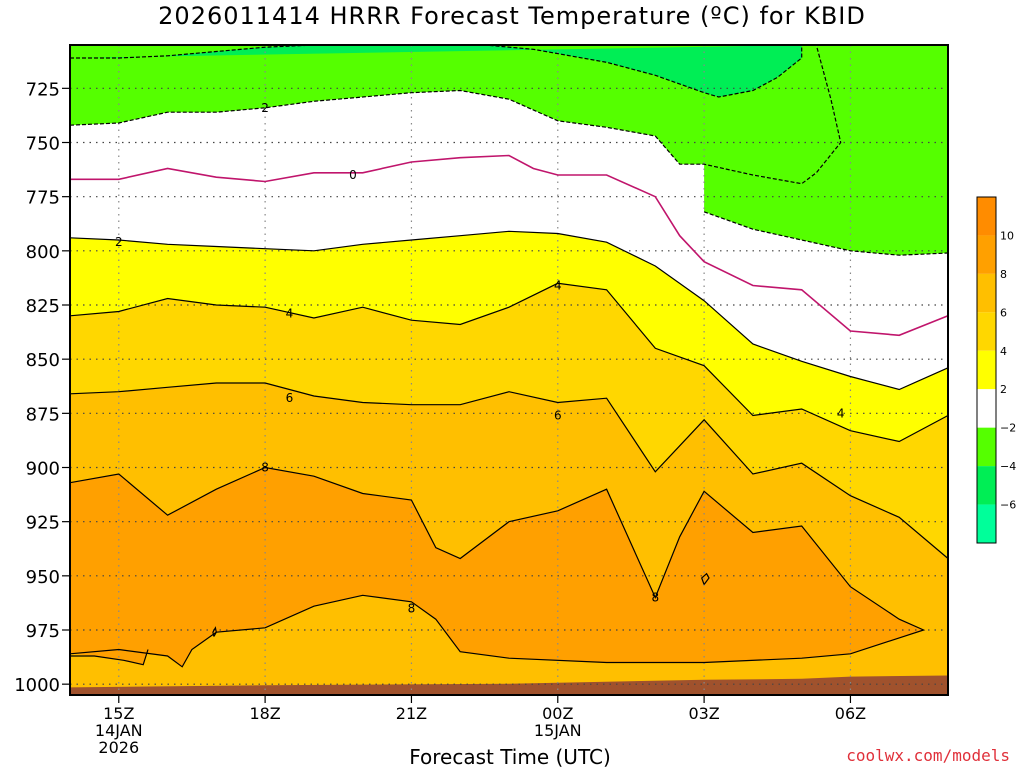 The width and height of the screenshot is (1024, 769). I want to click on y-tick-label: 975, so click(43, 631).